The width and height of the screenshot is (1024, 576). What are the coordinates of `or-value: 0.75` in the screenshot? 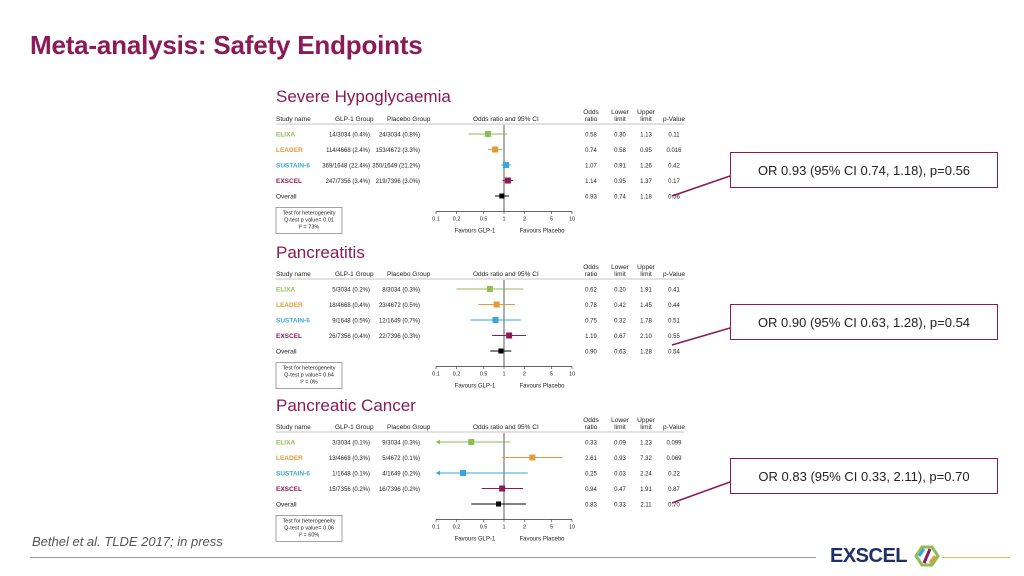 It's located at (591, 322).